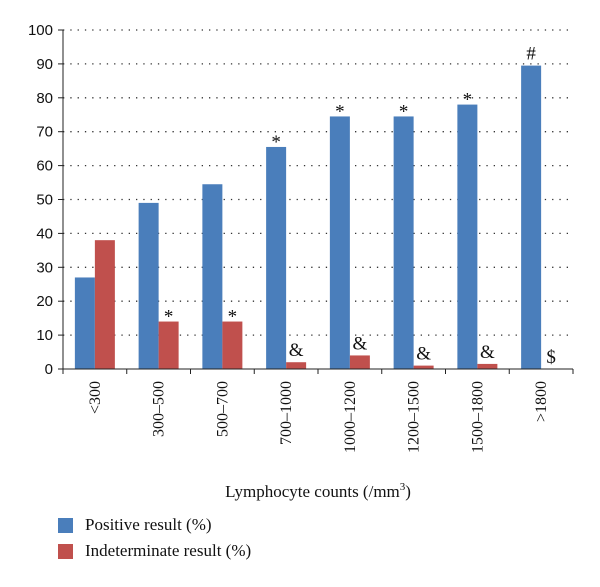  What do you see at coordinates (168, 550) in the screenshot?
I see `legend-label-indeterminate: Indeterminate result (%)` at bounding box center [168, 550].